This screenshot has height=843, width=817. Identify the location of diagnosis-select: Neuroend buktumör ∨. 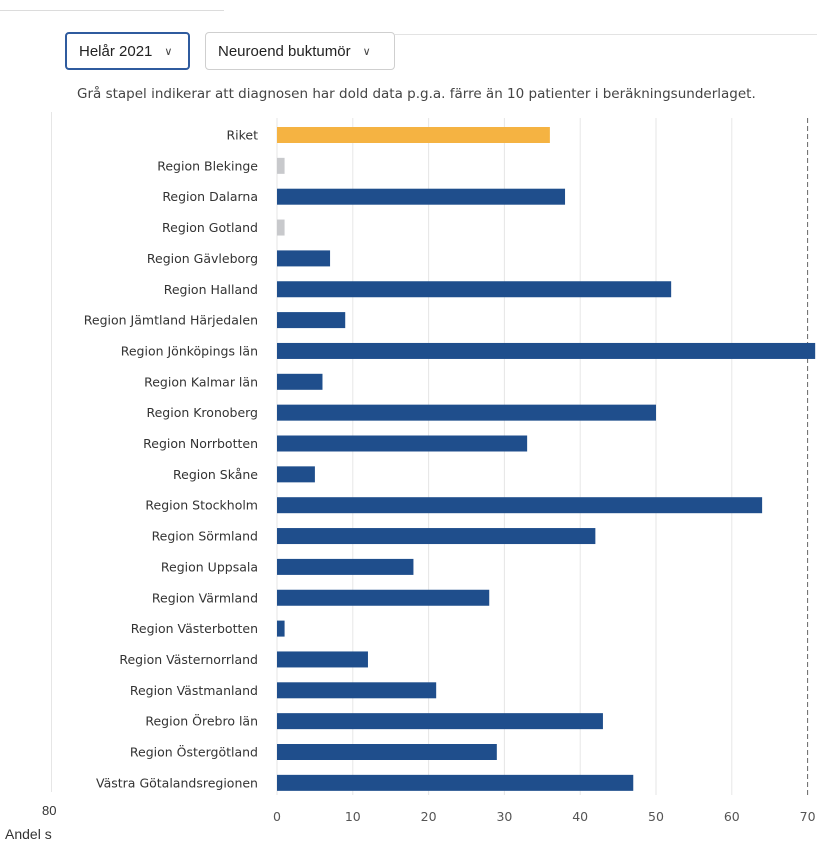
(300, 51).